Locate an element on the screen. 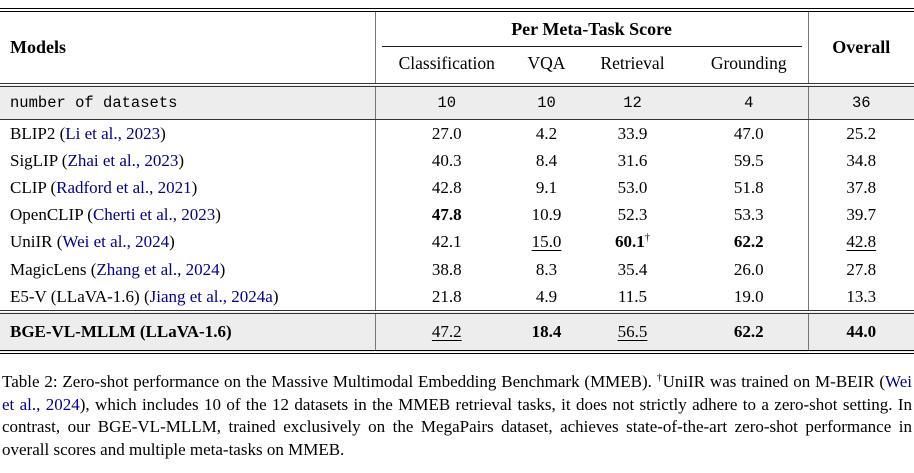  model-name-text: BLIP2 is located at coordinates (33, 133).